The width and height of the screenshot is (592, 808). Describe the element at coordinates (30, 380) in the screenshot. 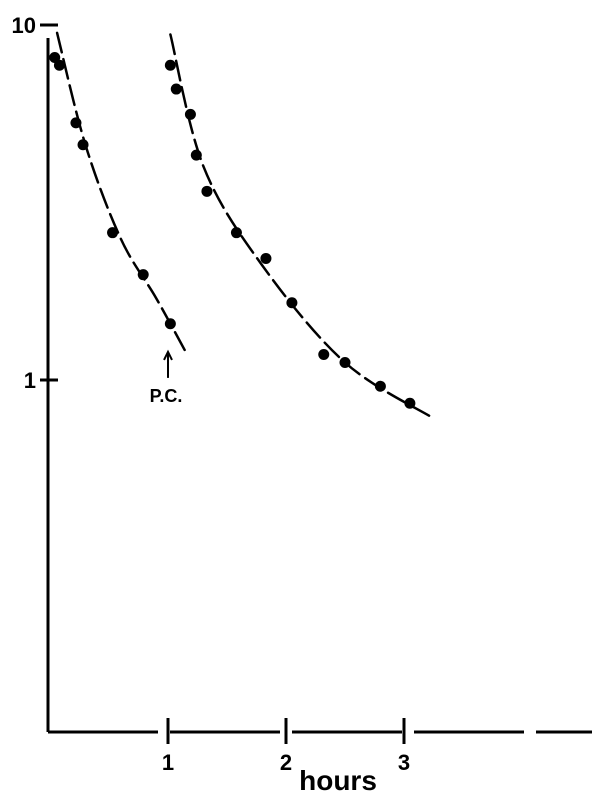

I see `y-tick-label: 1` at that location.